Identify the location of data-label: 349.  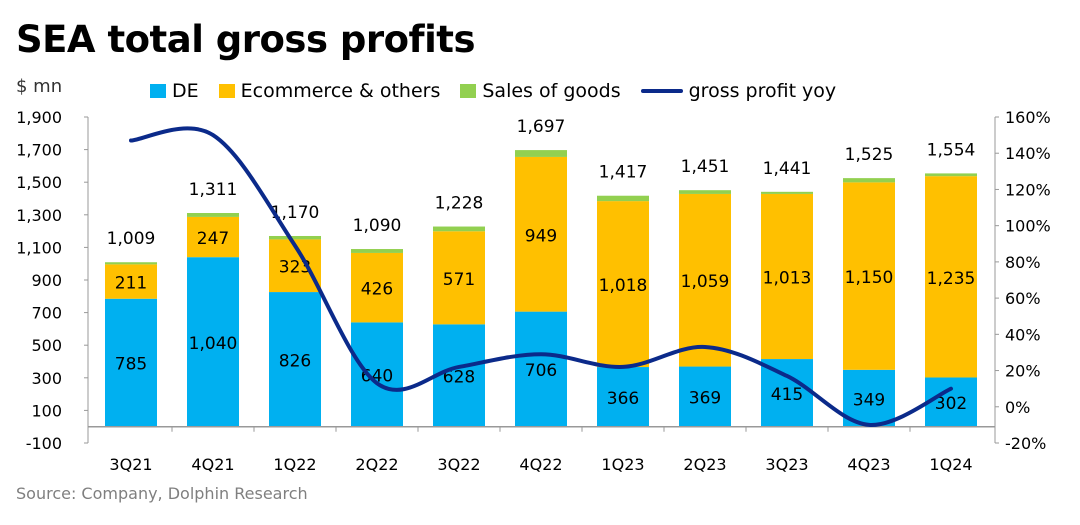
(869, 400).